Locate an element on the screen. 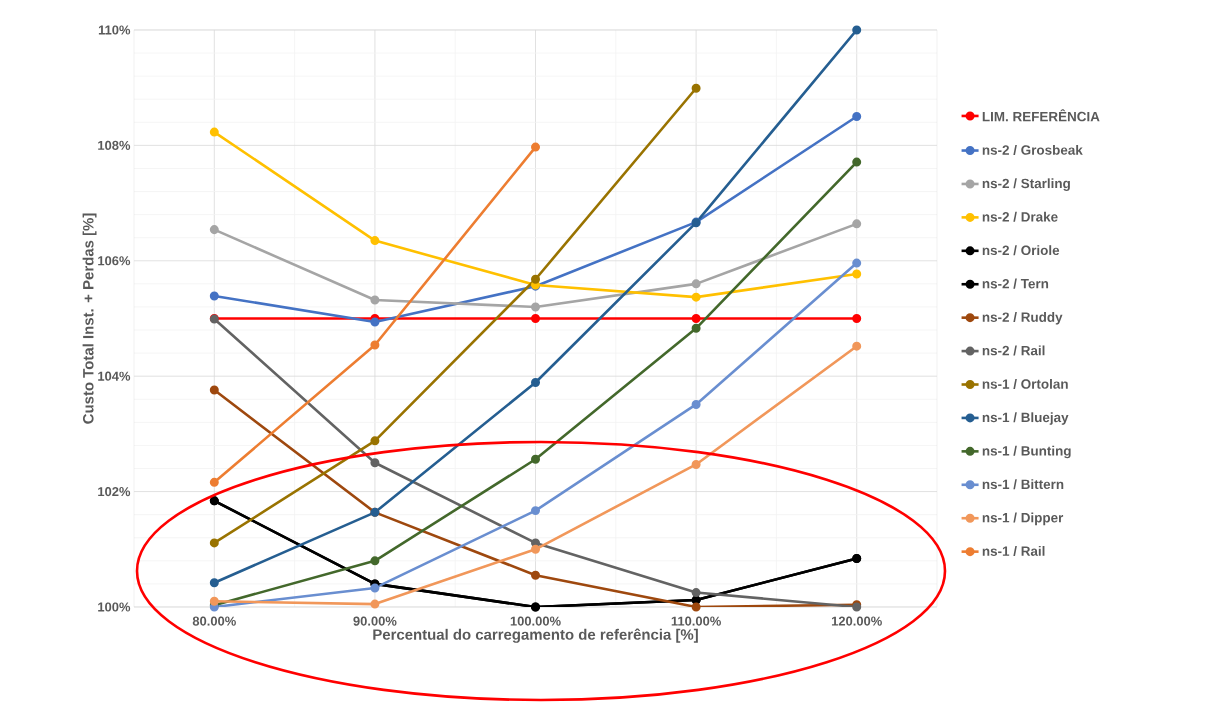 This screenshot has width=1205, height=702. legend-label: ns-2 / Oriole is located at coordinates (1021, 250).